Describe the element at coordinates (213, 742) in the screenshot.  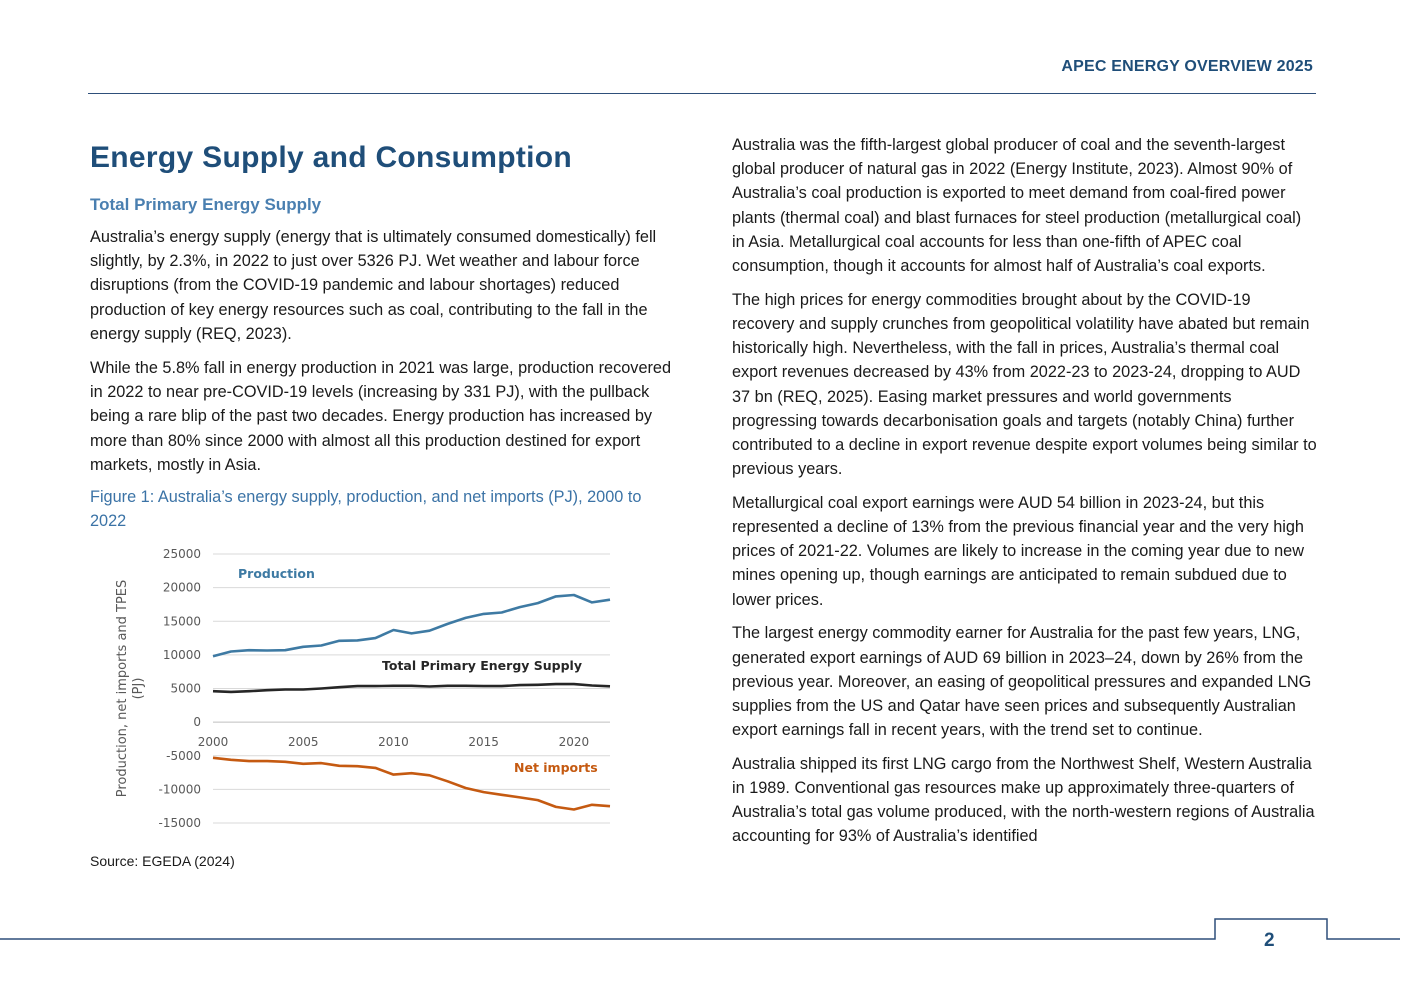
I see `x-tick-label: 2000` at that location.